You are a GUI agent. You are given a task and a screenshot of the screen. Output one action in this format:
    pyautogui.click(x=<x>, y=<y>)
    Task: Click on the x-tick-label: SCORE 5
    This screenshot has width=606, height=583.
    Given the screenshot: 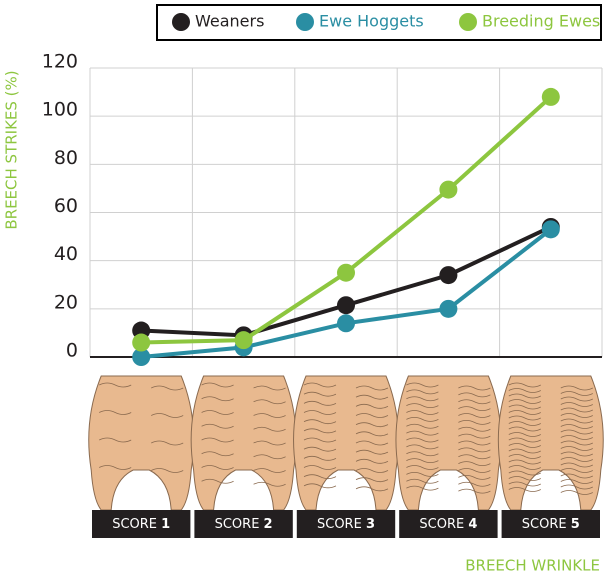 What is the action you would take?
    pyautogui.click(x=551, y=524)
    